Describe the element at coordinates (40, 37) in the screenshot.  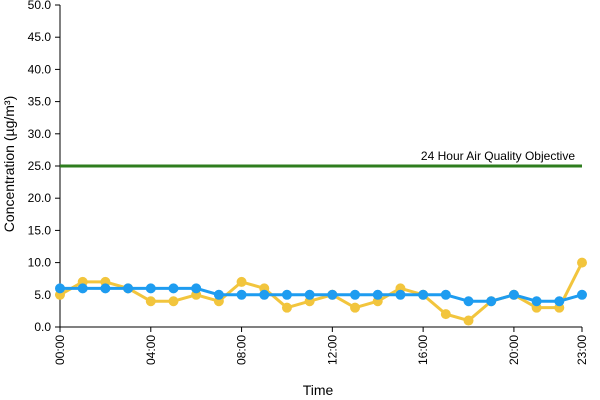
I see `y-tick-label: 45.0` at that location.